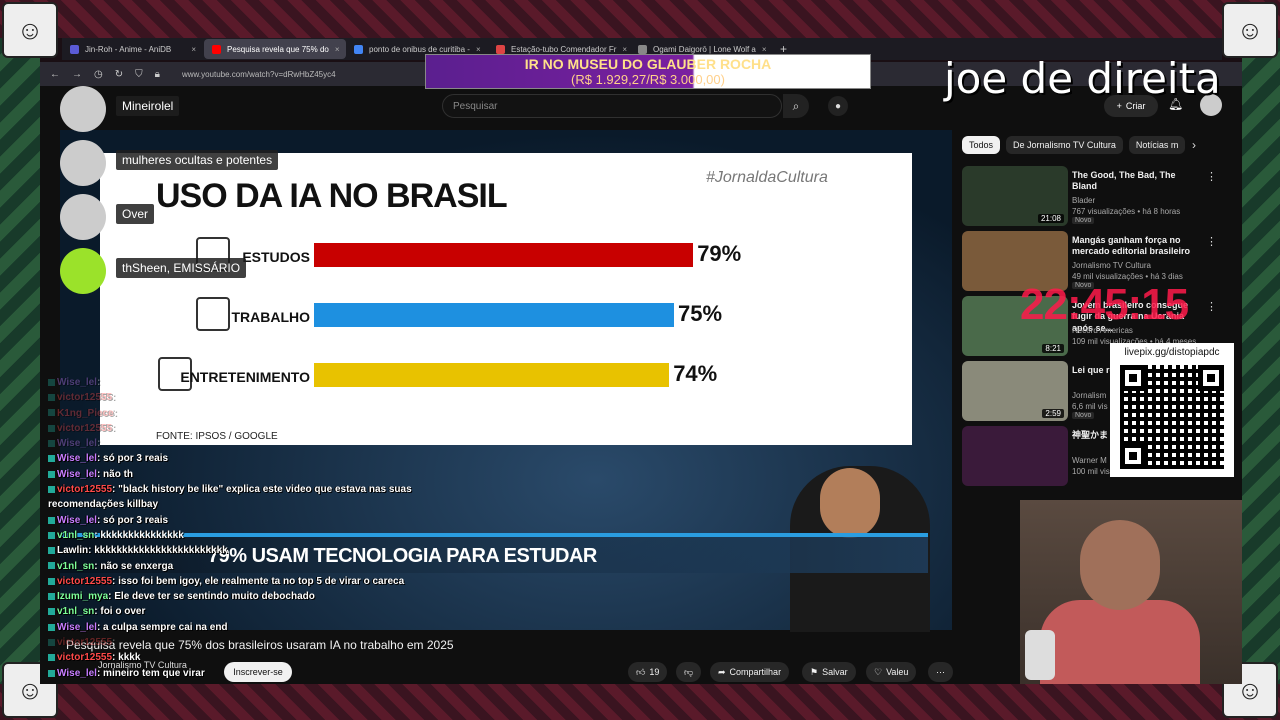 The width and height of the screenshot is (1280, 720). Describe the element at coordinates (181, 268) in the screenshot. I see `alert-username: thSheen, EMISSÁRIO` at that location.